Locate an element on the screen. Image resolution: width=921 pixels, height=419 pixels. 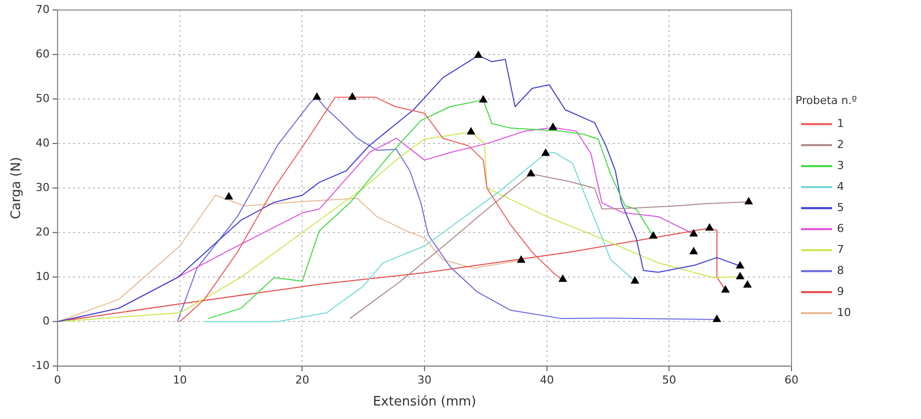
y-tick-label: 50 is located at coordinates (43, 98).